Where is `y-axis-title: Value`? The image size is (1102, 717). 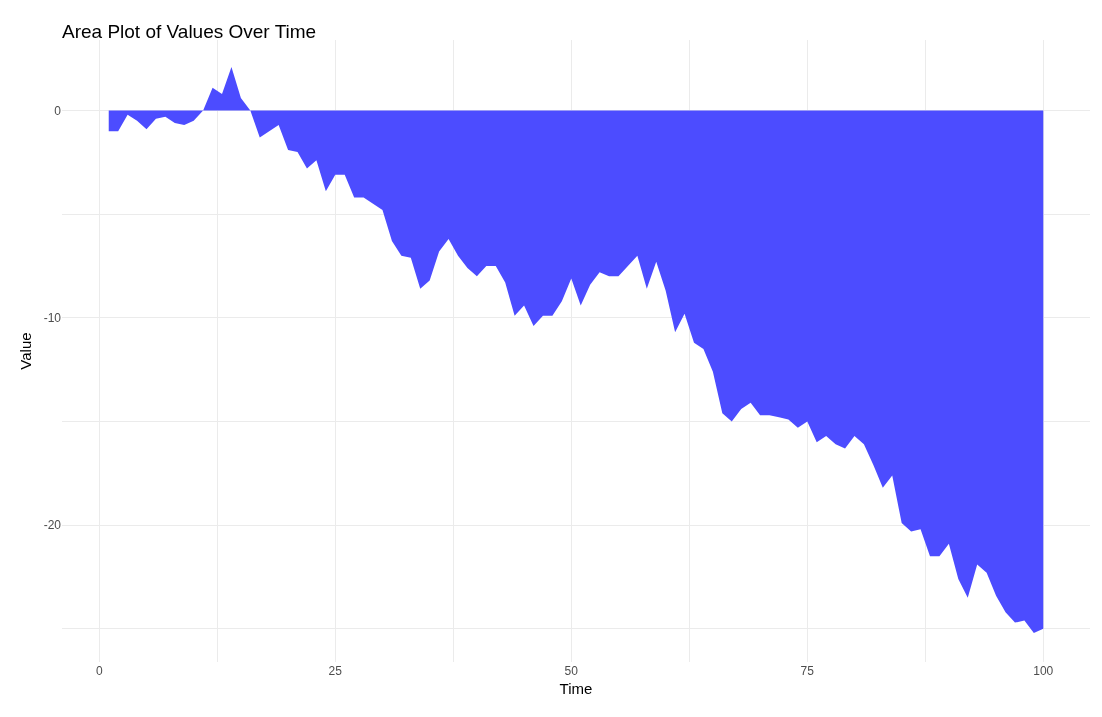 y-axis-title: Value is located at coordinates (25, 351).